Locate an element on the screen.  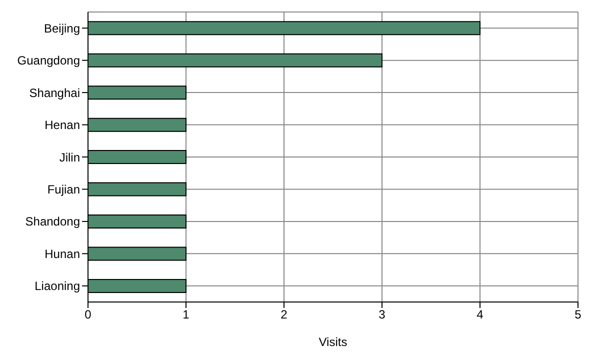
y-tick-label: Shandong is located at coordinates (52, 221).